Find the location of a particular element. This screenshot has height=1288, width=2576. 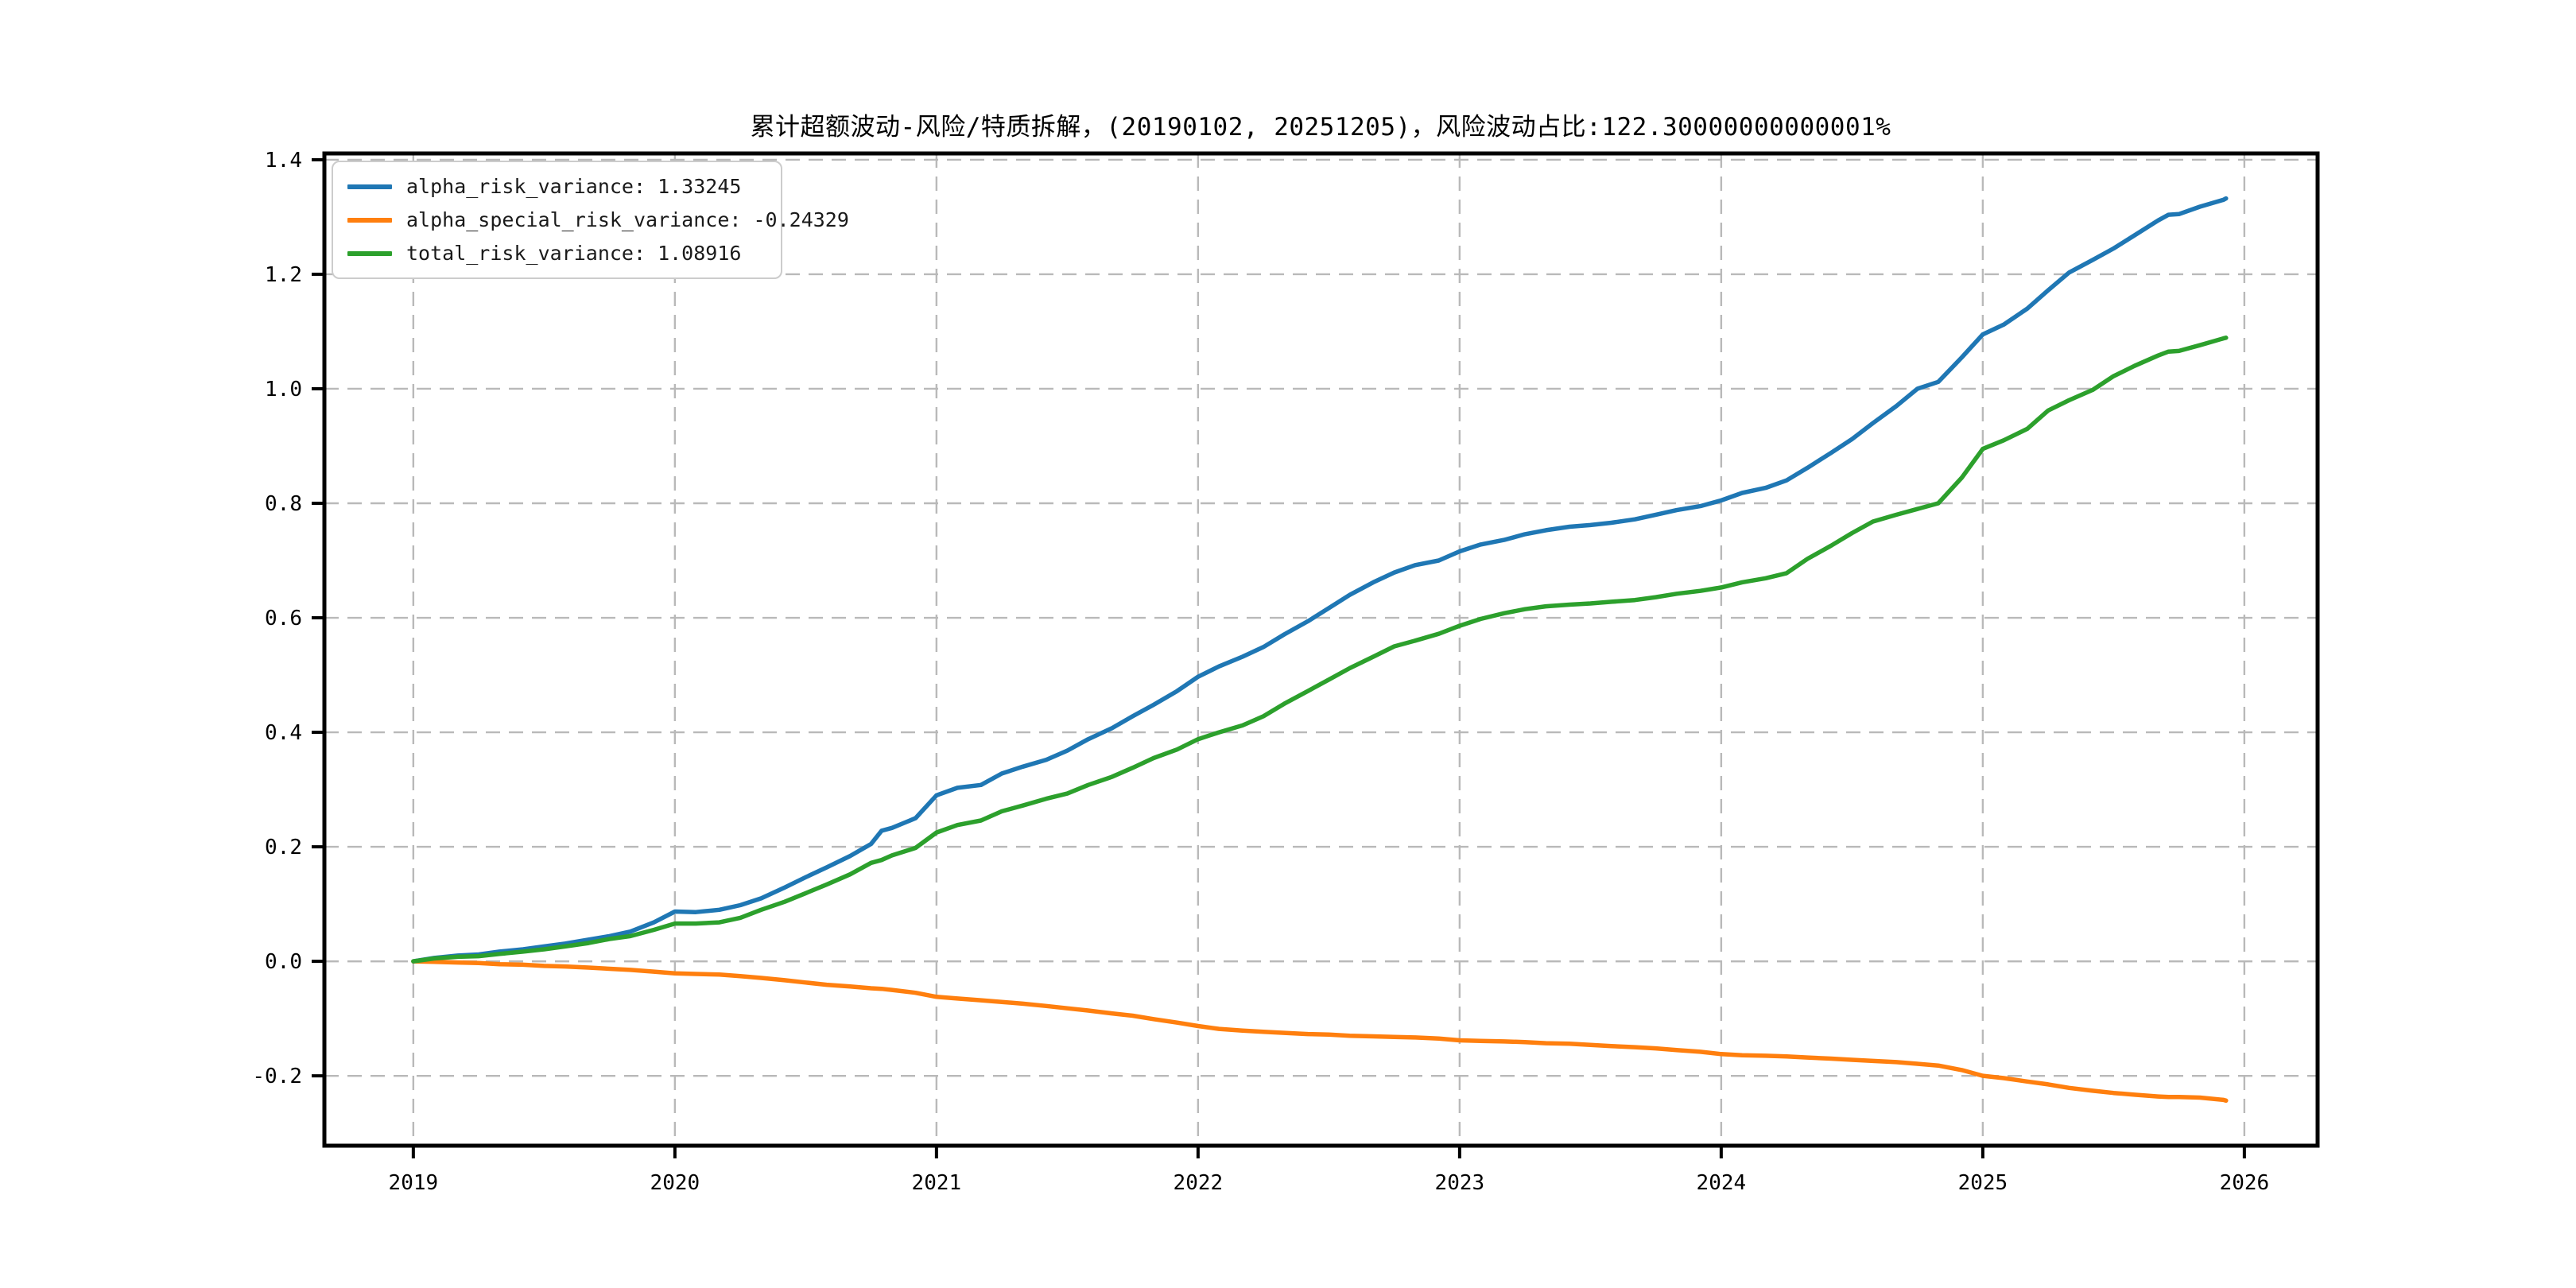

legend-label: total_risk_variance: 1.08916 is located at coordinates (574, 253).